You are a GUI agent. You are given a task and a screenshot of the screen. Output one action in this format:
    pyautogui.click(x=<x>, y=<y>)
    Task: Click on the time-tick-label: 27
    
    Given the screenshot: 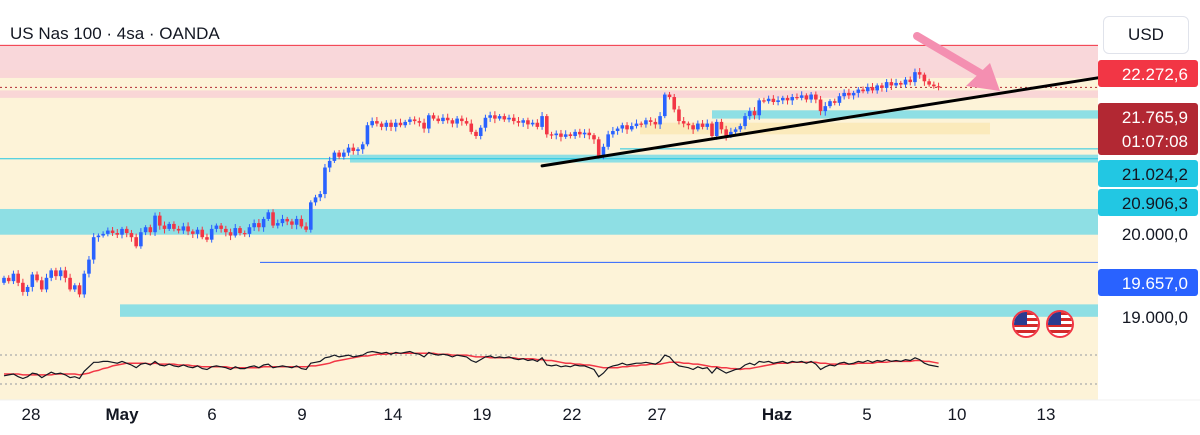 What is the action you would take?
    pyautogui.click(x=657, y=414)
    